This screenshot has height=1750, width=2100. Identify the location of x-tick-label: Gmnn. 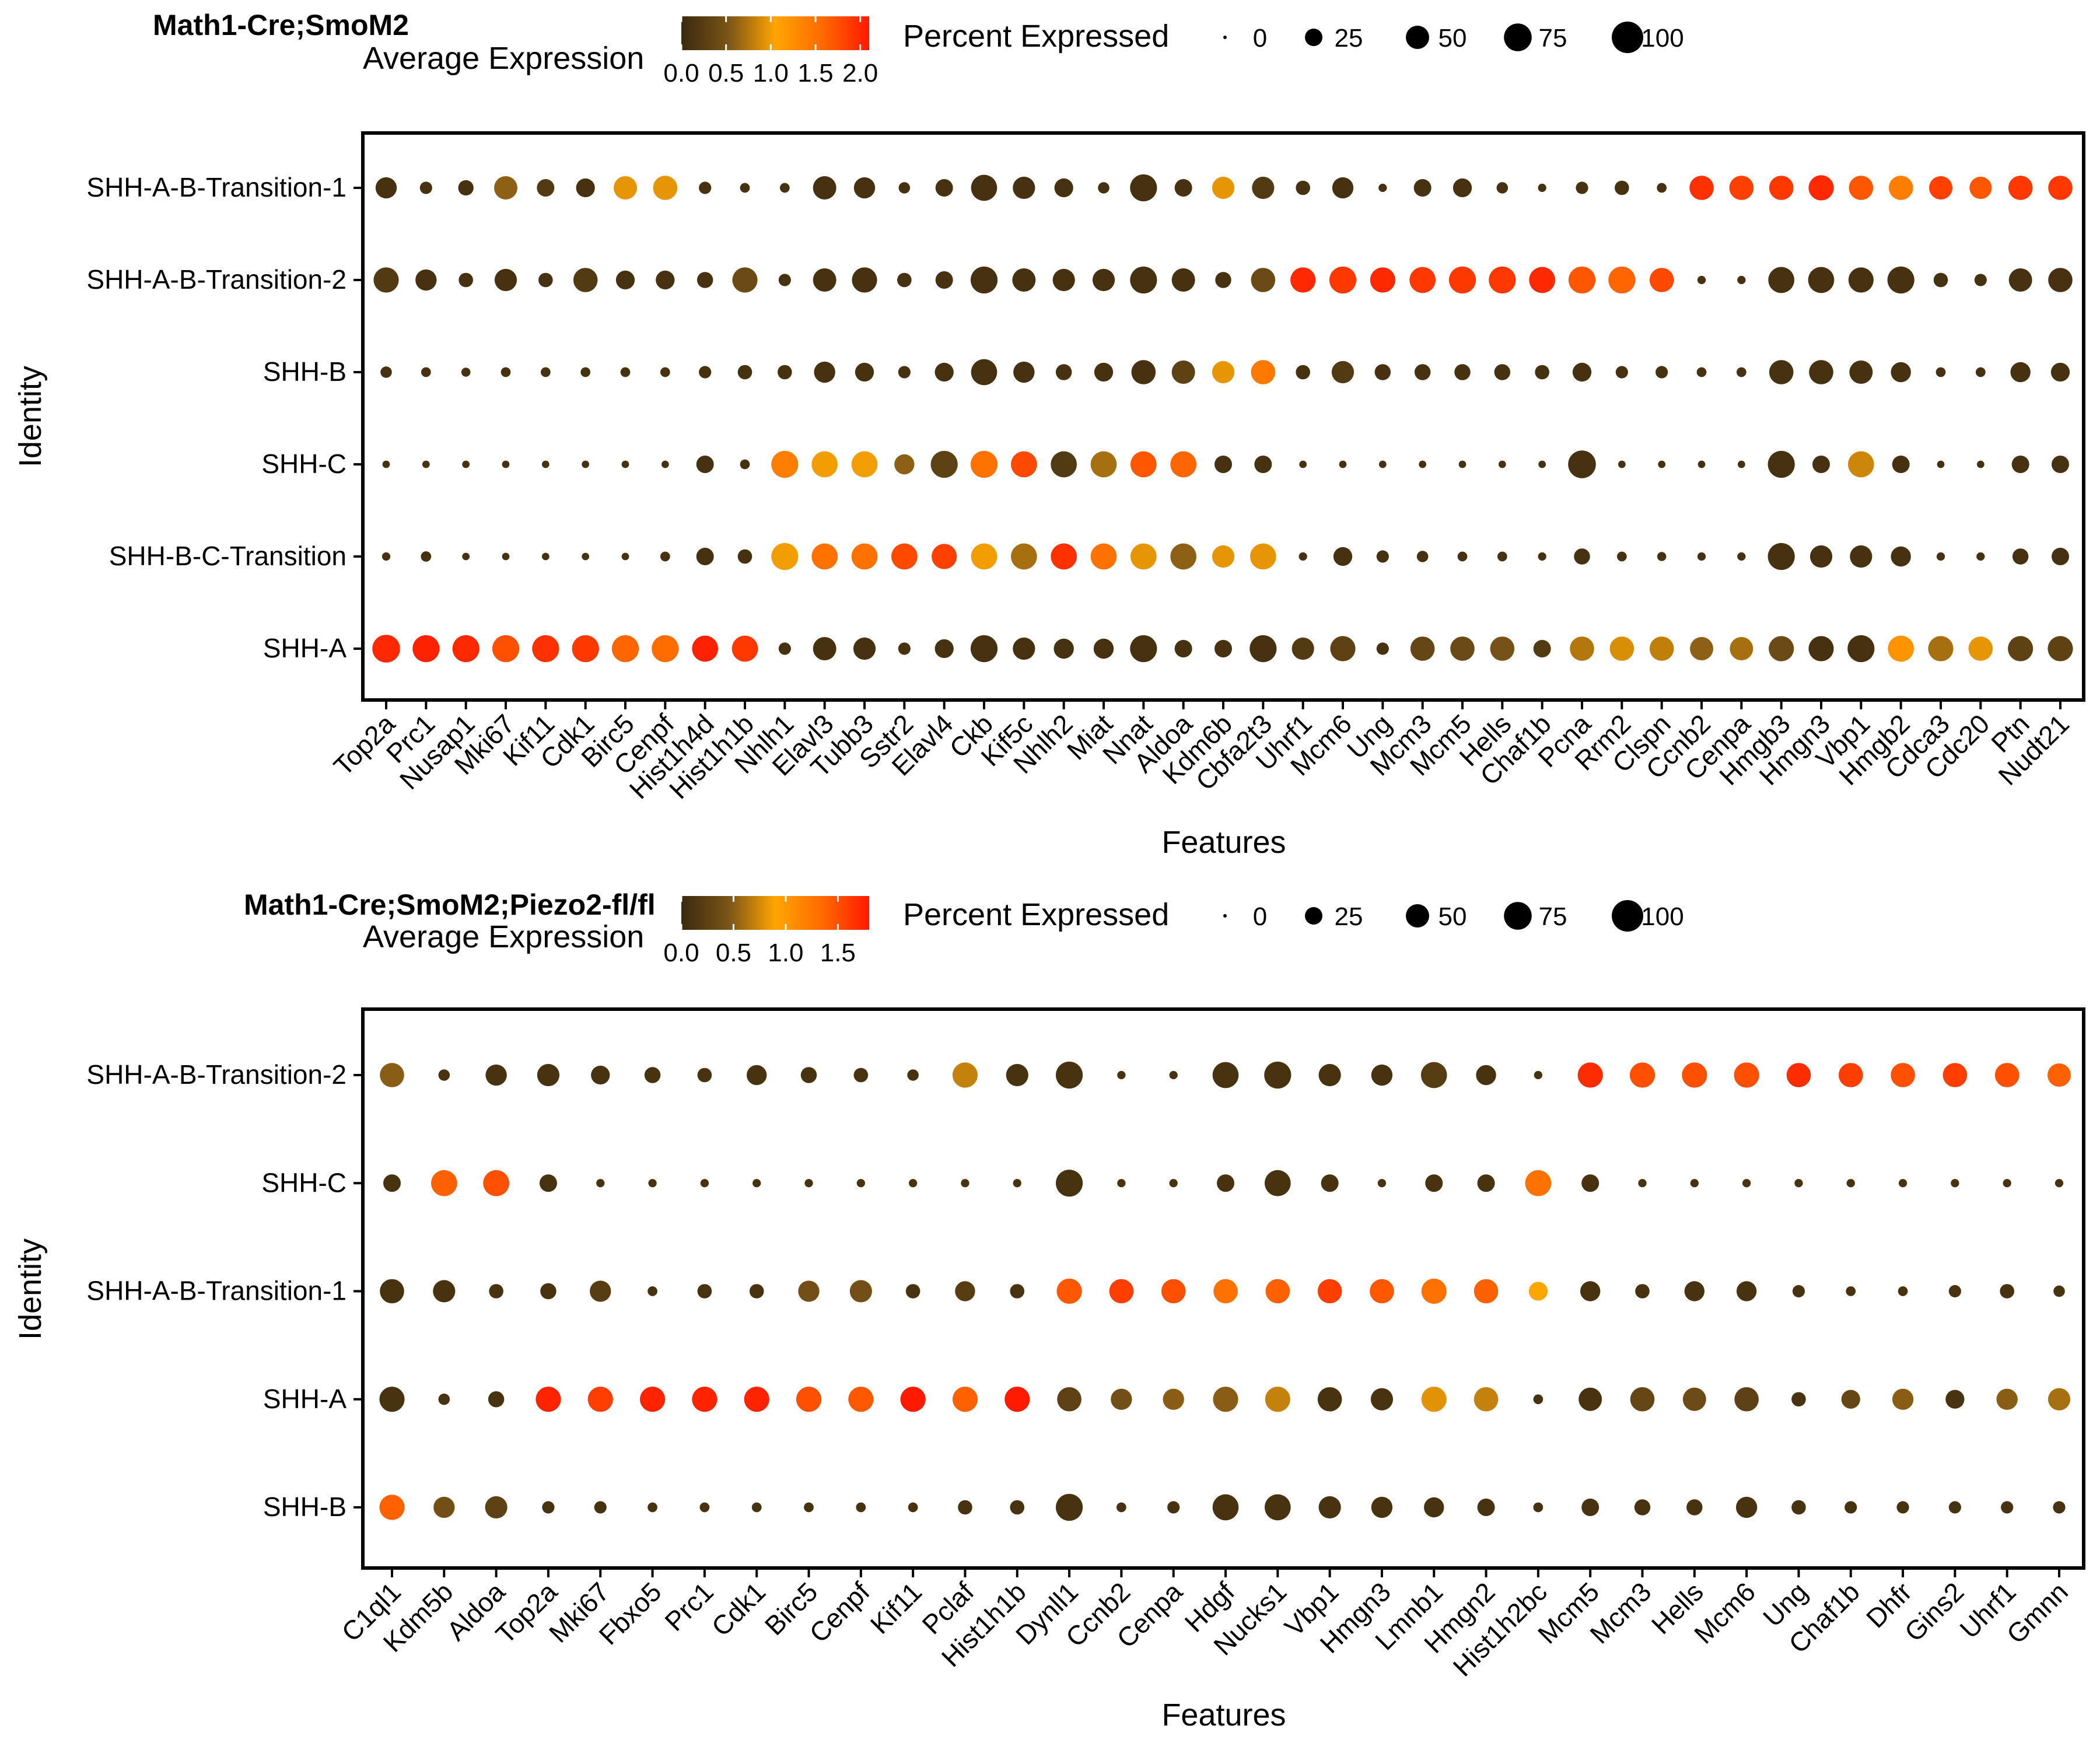
(2037, 1612).